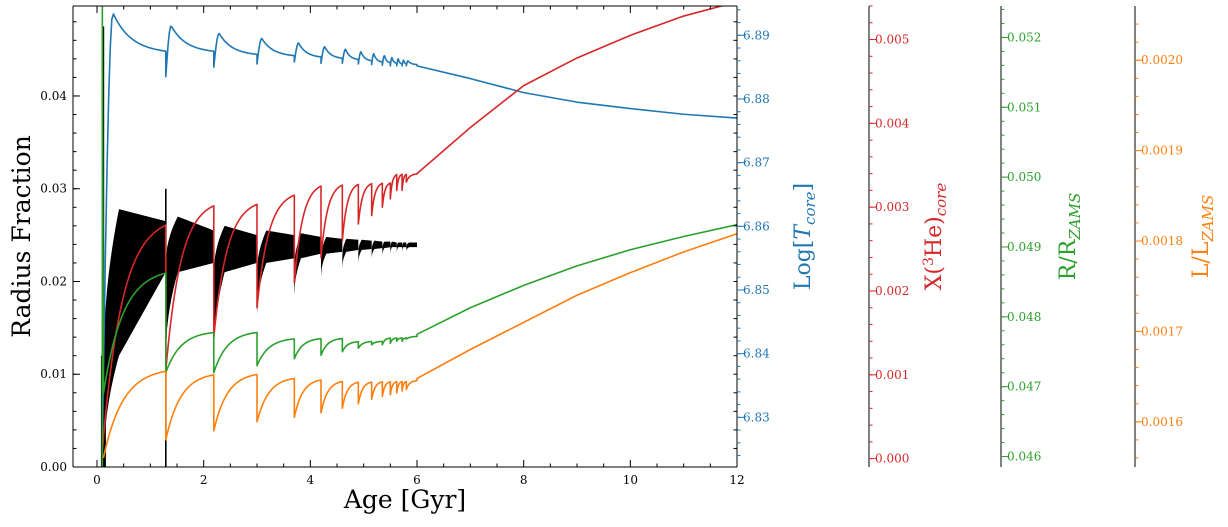 Image resolution: width=1228 pixels, height=527 pixels. What do you see at coordinates (892, 123) in the screenshot?
I see `y-tick-label-he3: 0.004` at bounding box center [892, 123].